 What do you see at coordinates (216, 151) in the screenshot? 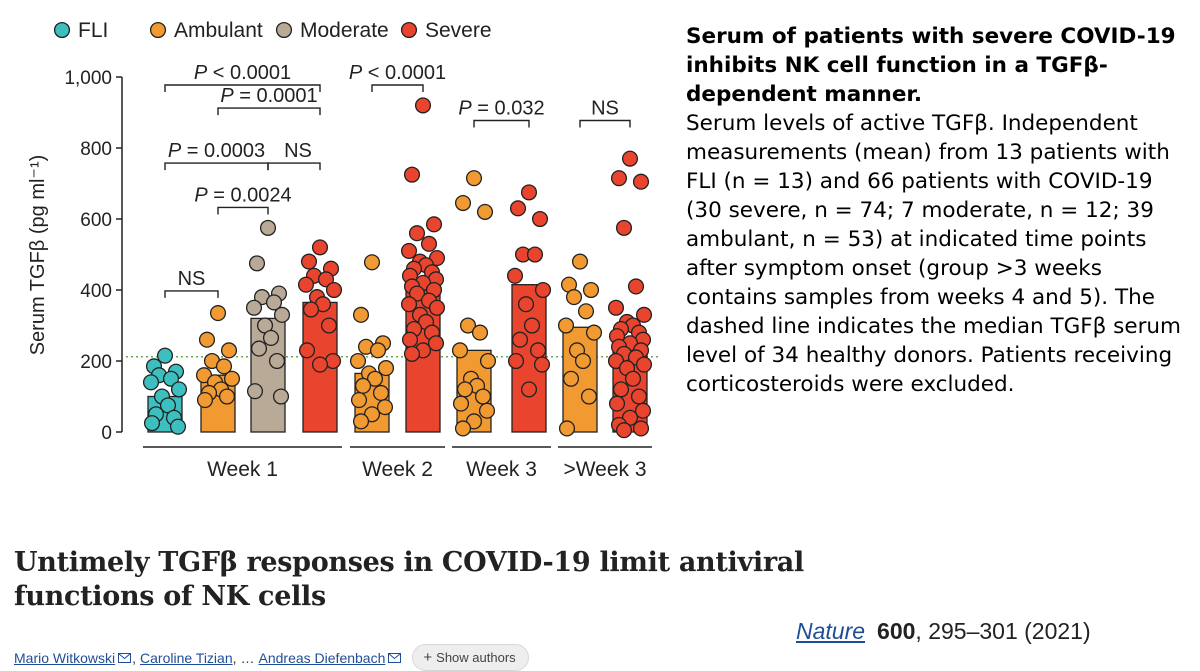
I see `significance-label: P = 0.0003` at bounding box center [216, 151].